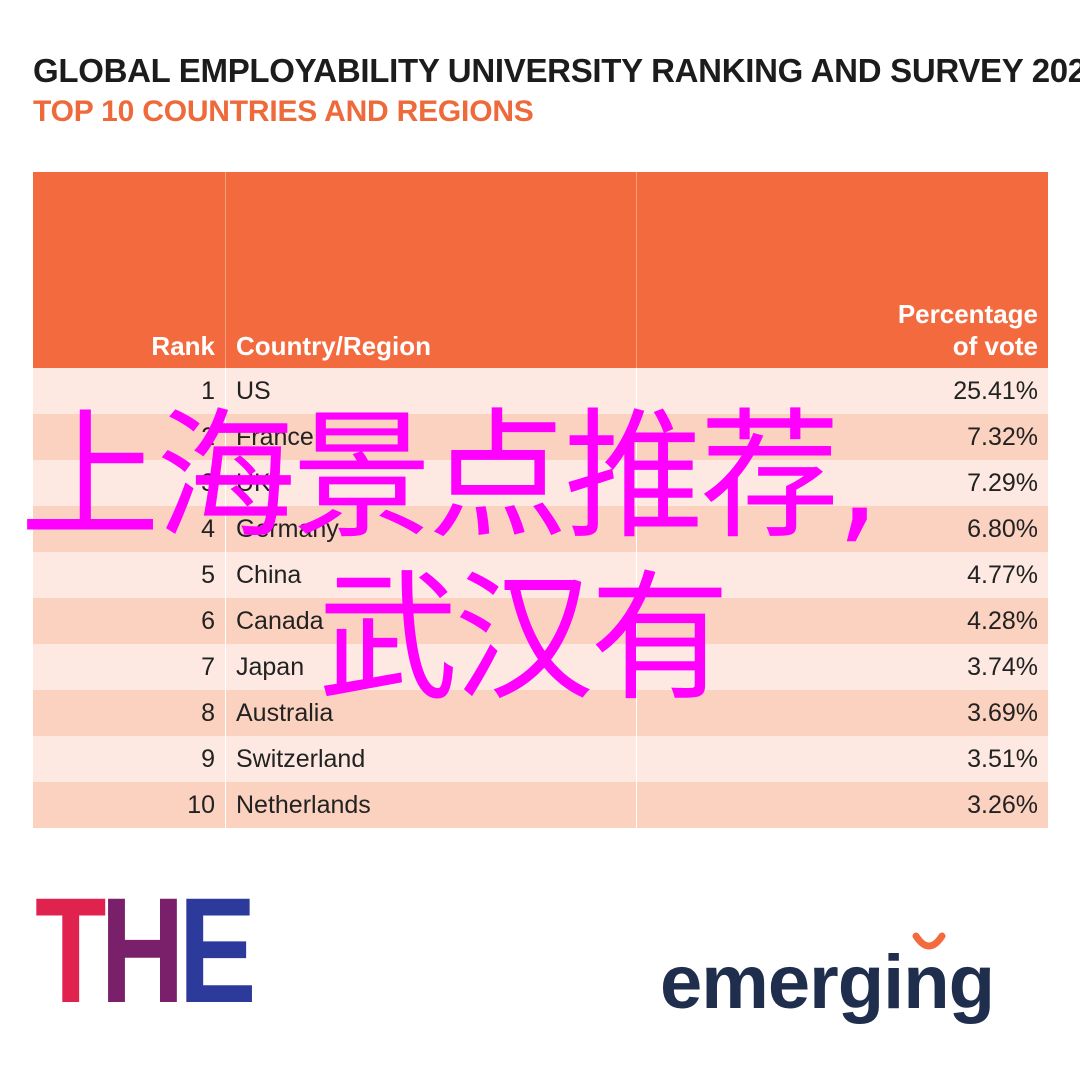 The height and width of the screenshot is (1080, 1080). I want to click on table-row: 5 China 4.77%, so click(540, 575).